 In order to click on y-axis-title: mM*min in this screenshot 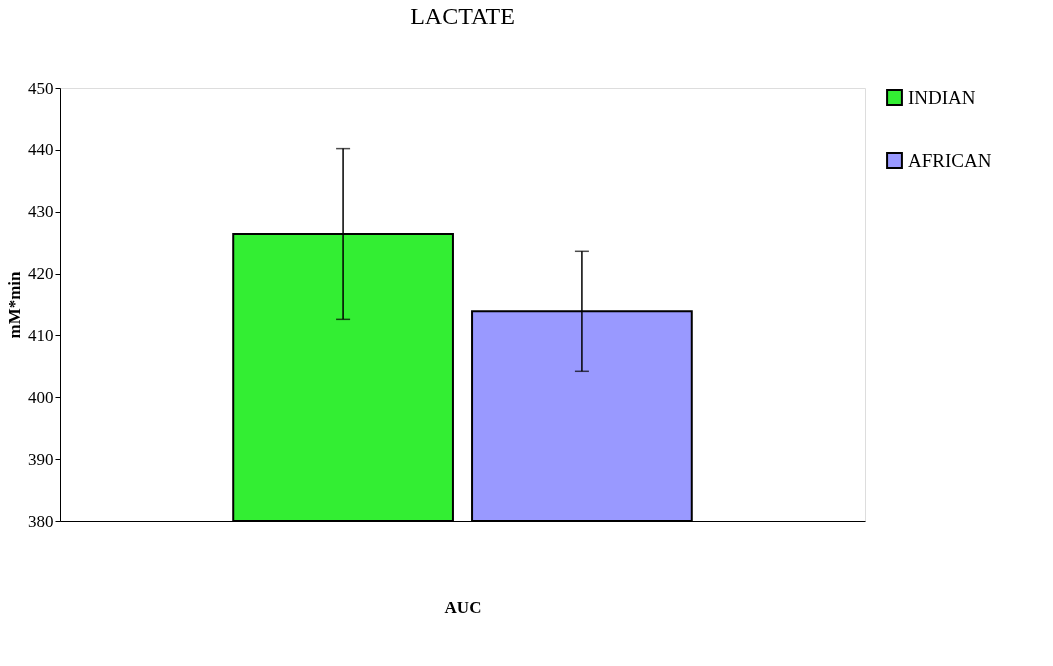, I will do `click(14, 304)`.